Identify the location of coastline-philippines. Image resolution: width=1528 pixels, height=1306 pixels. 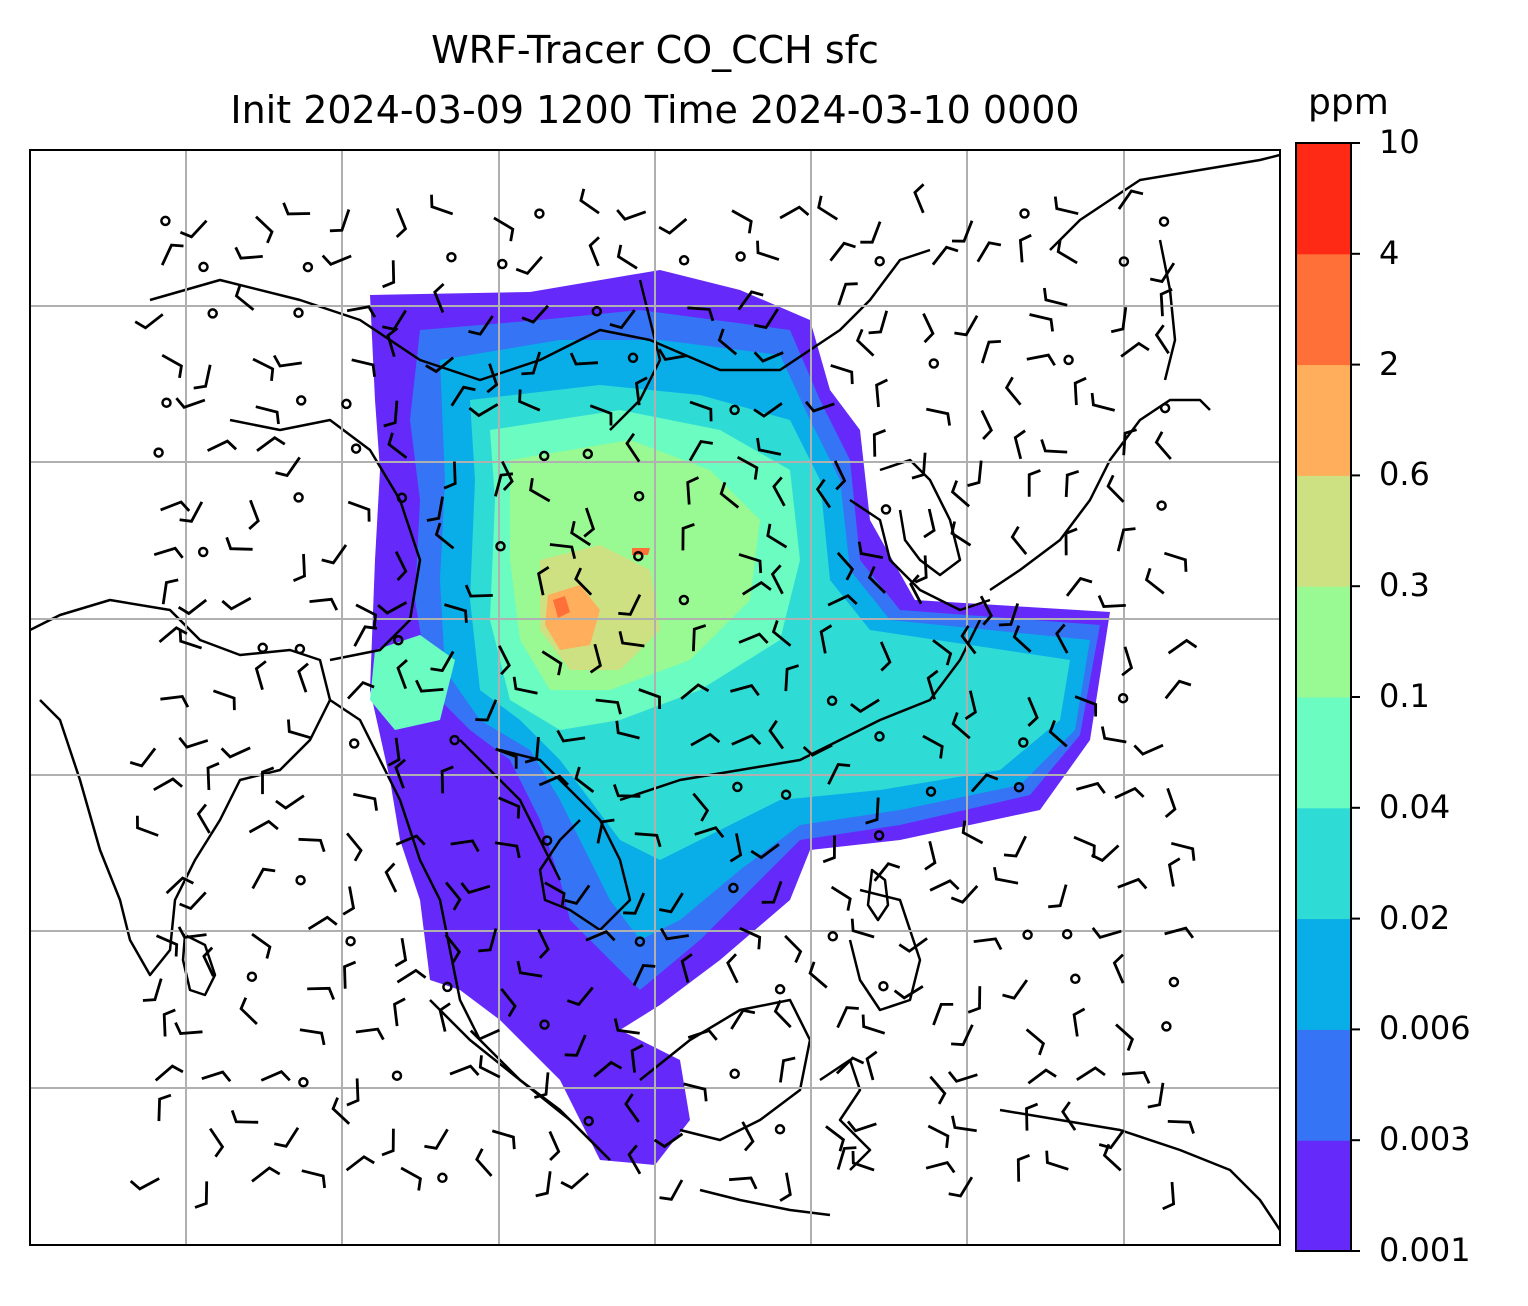
(885, 950).